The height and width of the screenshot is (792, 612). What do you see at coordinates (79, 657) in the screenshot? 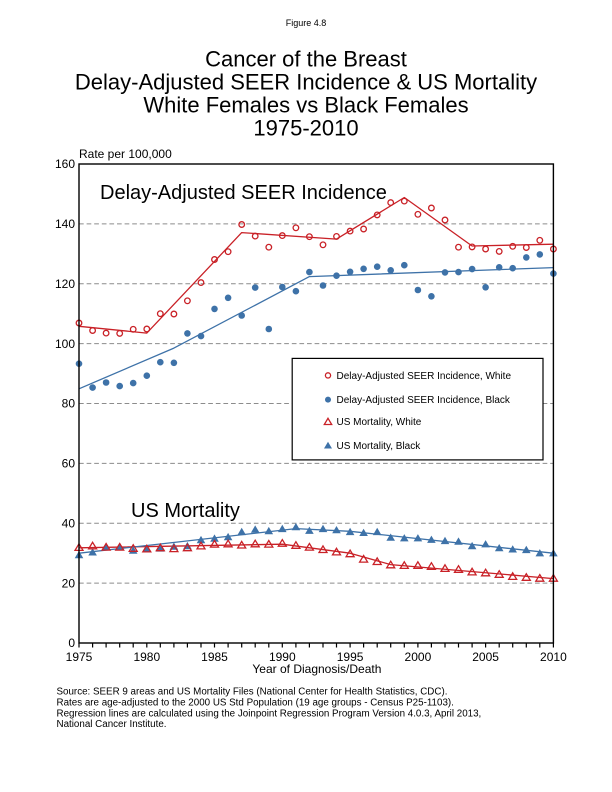
I see `svg-text: 1975` at bounding box center [79, 657].